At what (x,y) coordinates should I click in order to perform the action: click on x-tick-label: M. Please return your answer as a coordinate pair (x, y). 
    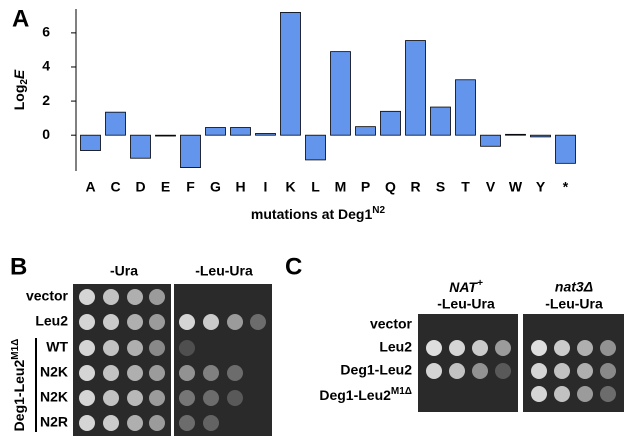
    Looking at the image, I should click on (341, 187).